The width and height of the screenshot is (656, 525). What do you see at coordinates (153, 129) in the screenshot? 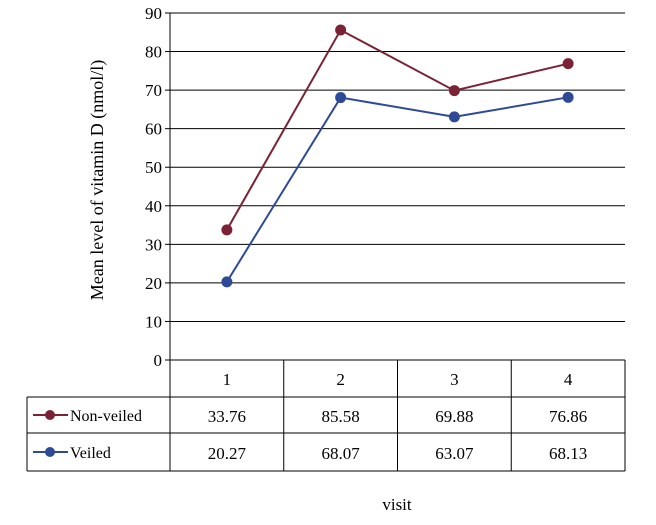
I see `y-tick-label: 60` at bounding box center [153, 129].